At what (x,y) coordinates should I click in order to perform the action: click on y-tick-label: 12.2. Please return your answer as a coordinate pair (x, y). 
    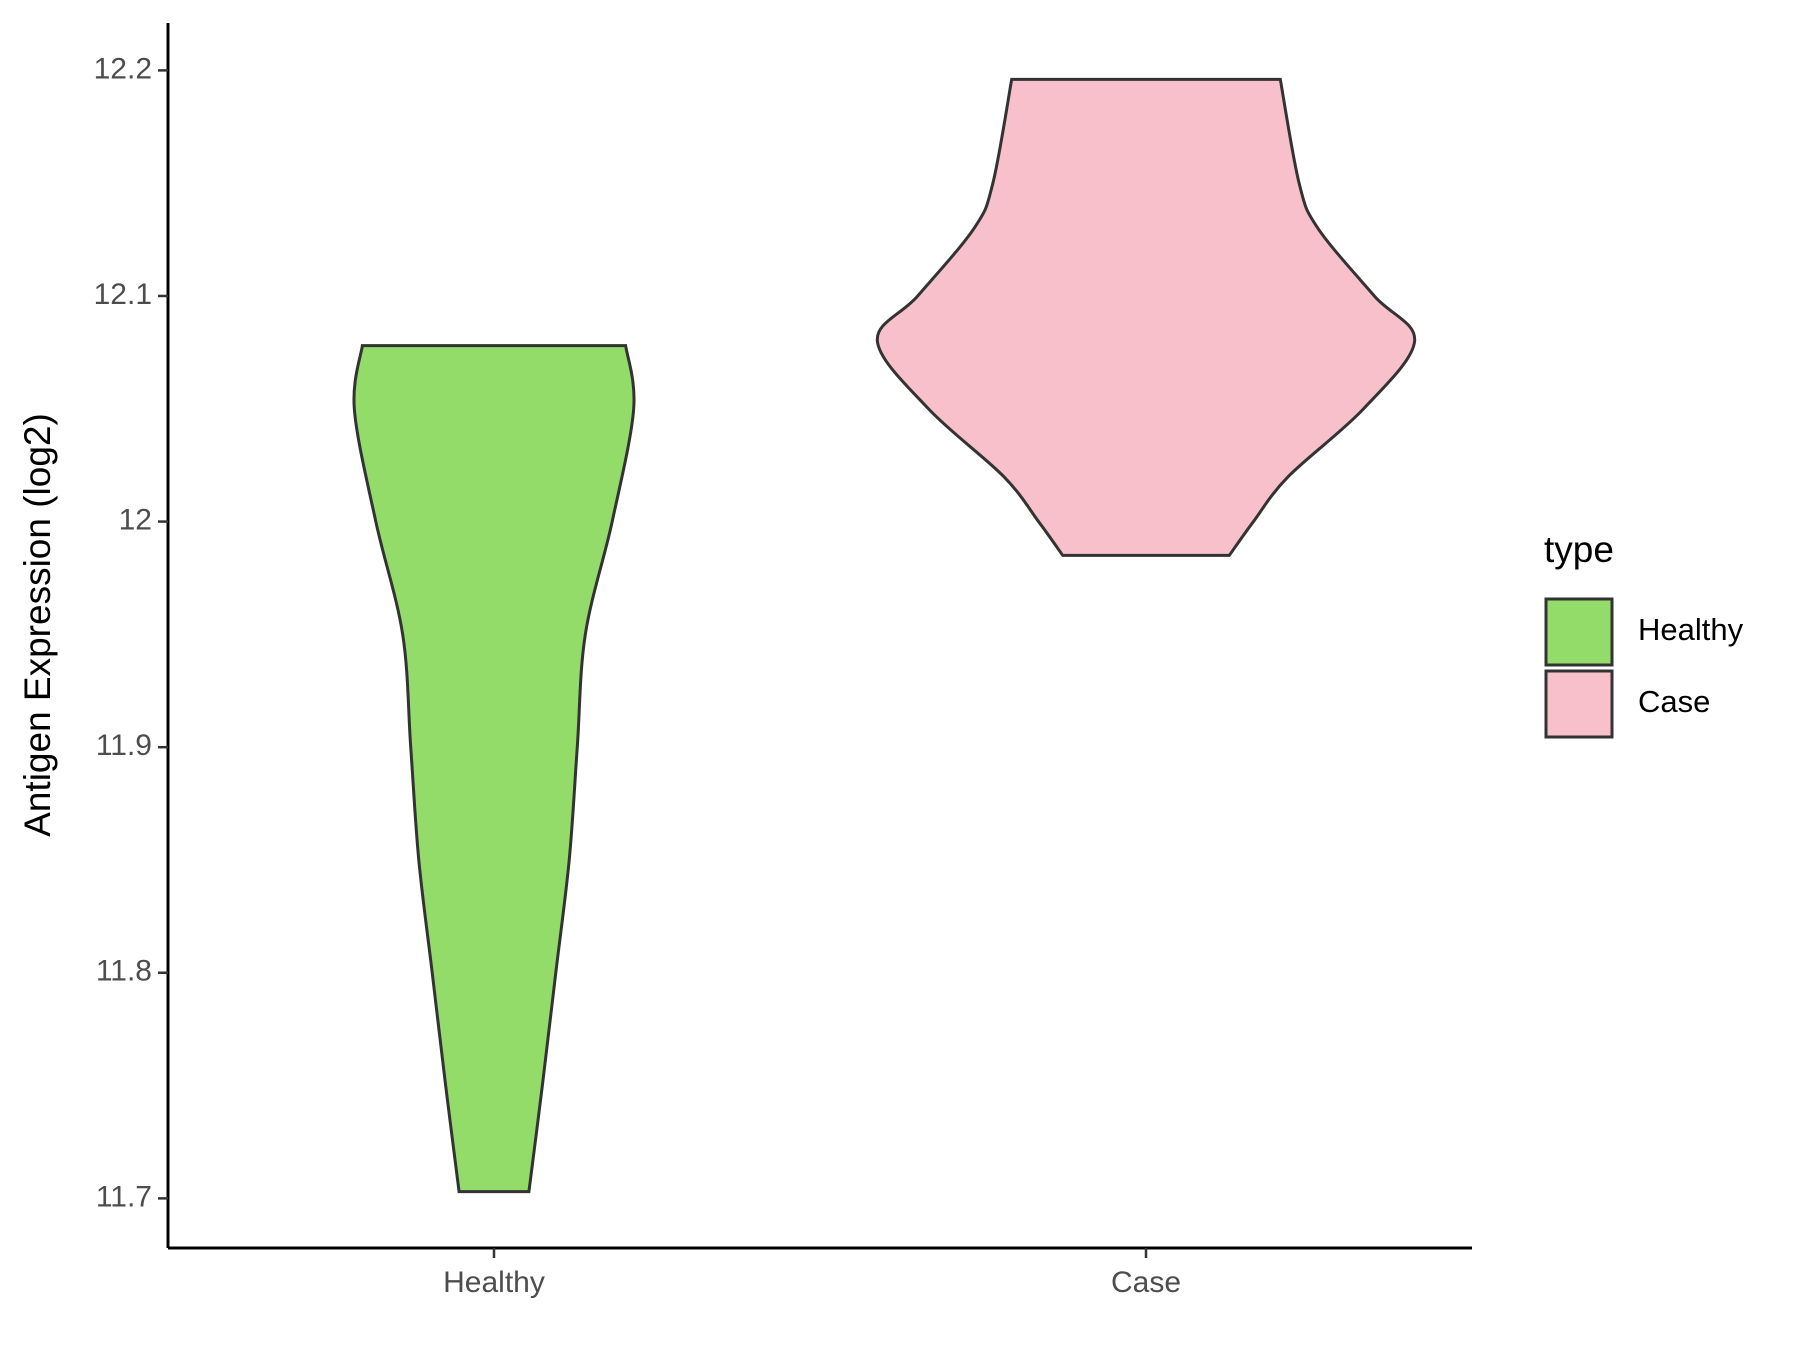
    Looking at the image, I should click on (123, 68).